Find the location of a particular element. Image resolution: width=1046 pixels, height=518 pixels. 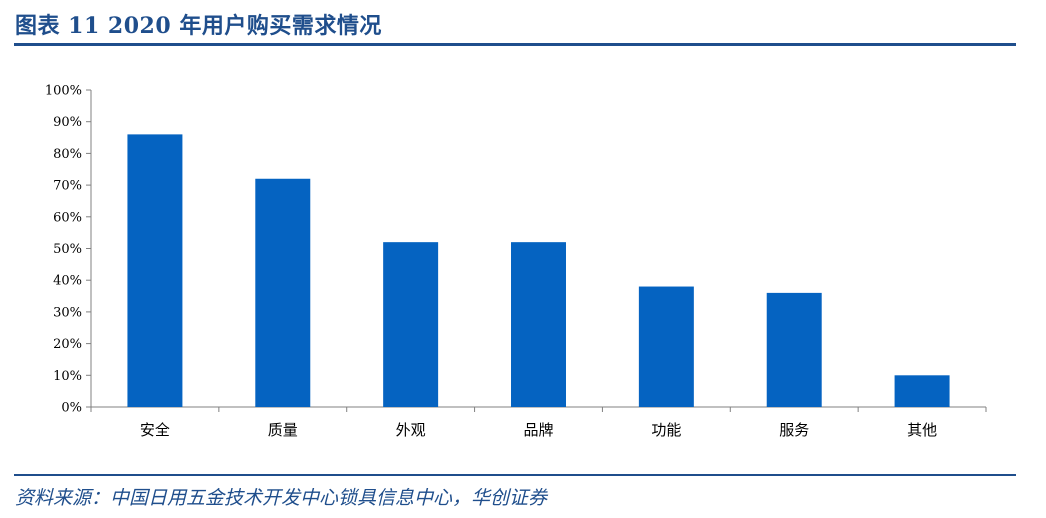

y-tick-label: 0% is located at coordinates (71, 408).